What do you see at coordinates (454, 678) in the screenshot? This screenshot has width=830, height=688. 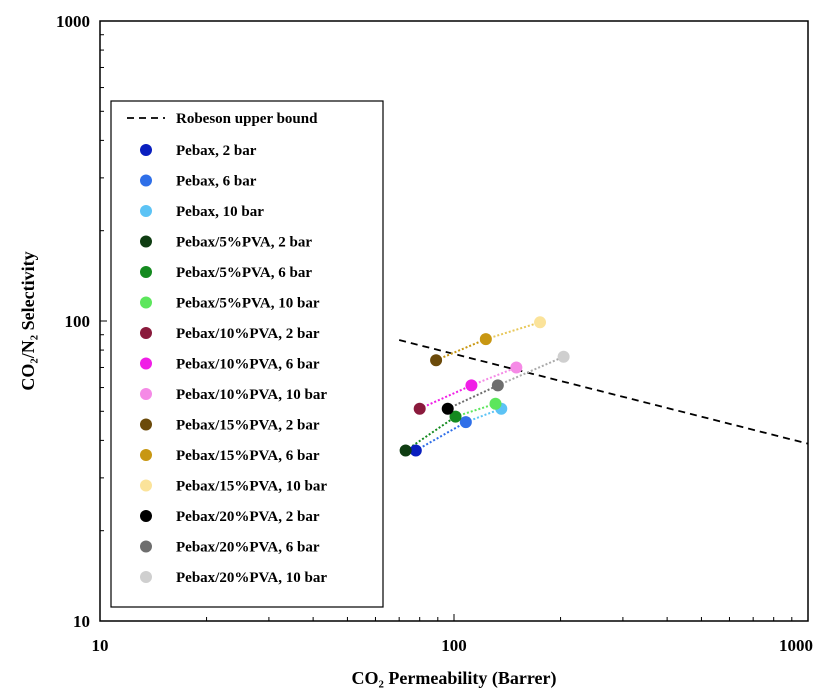 I see `x-axis-title: CO₂ Permeability (Barrer)` at bounding box center [454, 678].